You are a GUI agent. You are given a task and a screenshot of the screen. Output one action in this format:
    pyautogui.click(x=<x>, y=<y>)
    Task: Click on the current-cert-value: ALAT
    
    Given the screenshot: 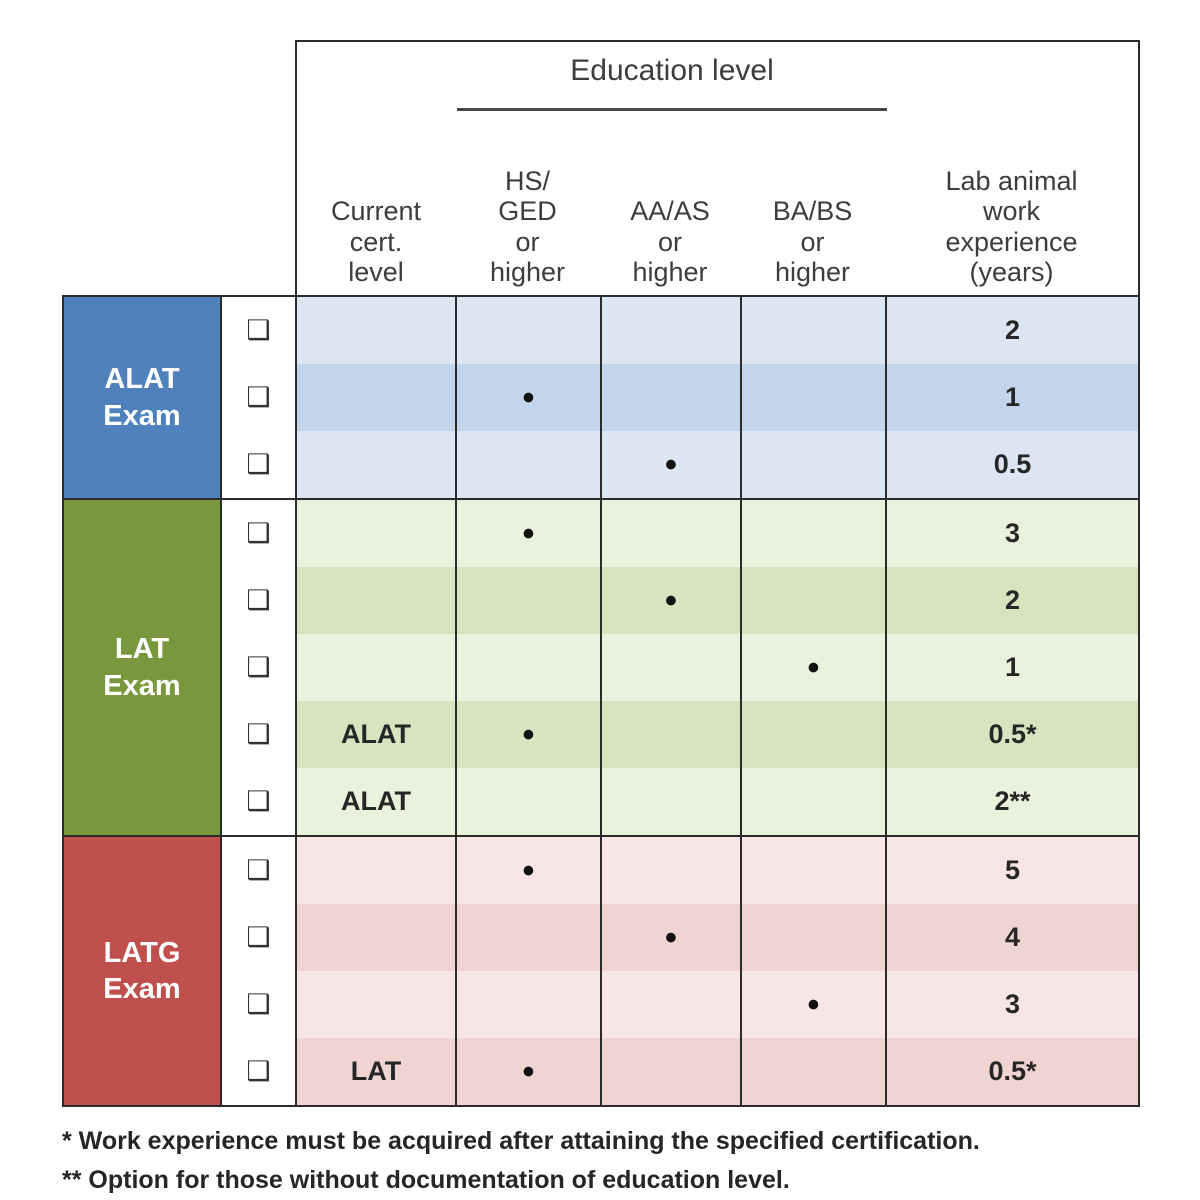 What is the action you would take?
    pyautogui.click(x=376, y=801)
    